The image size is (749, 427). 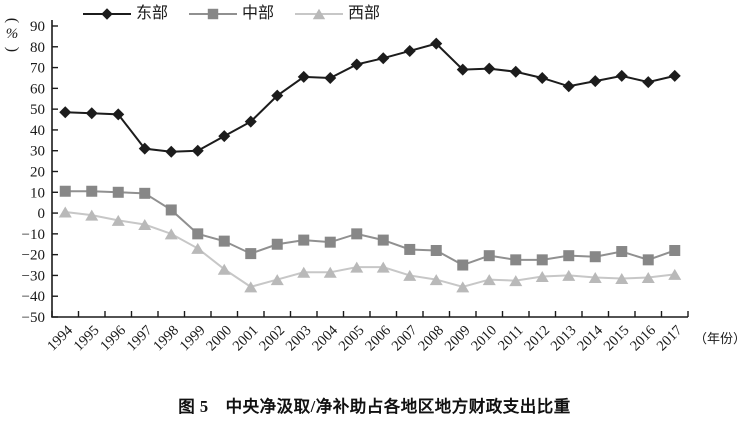 I want to click on x-tick-label: 1999, so click(x=193, y=339).